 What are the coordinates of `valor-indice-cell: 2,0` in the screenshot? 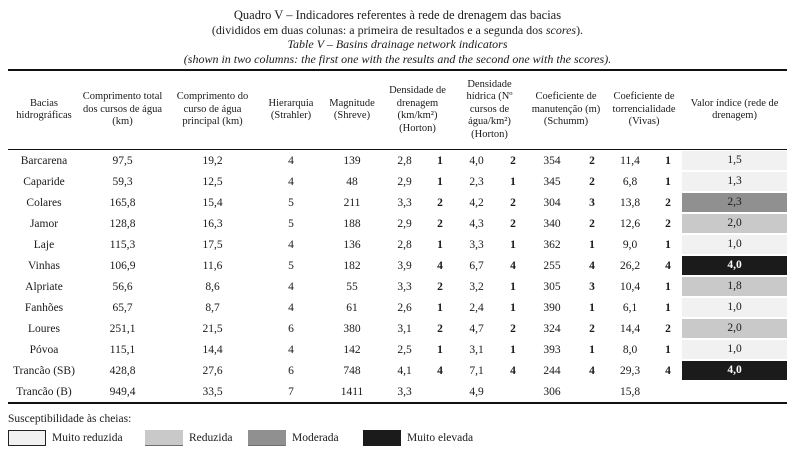 It's located at (735, 328).